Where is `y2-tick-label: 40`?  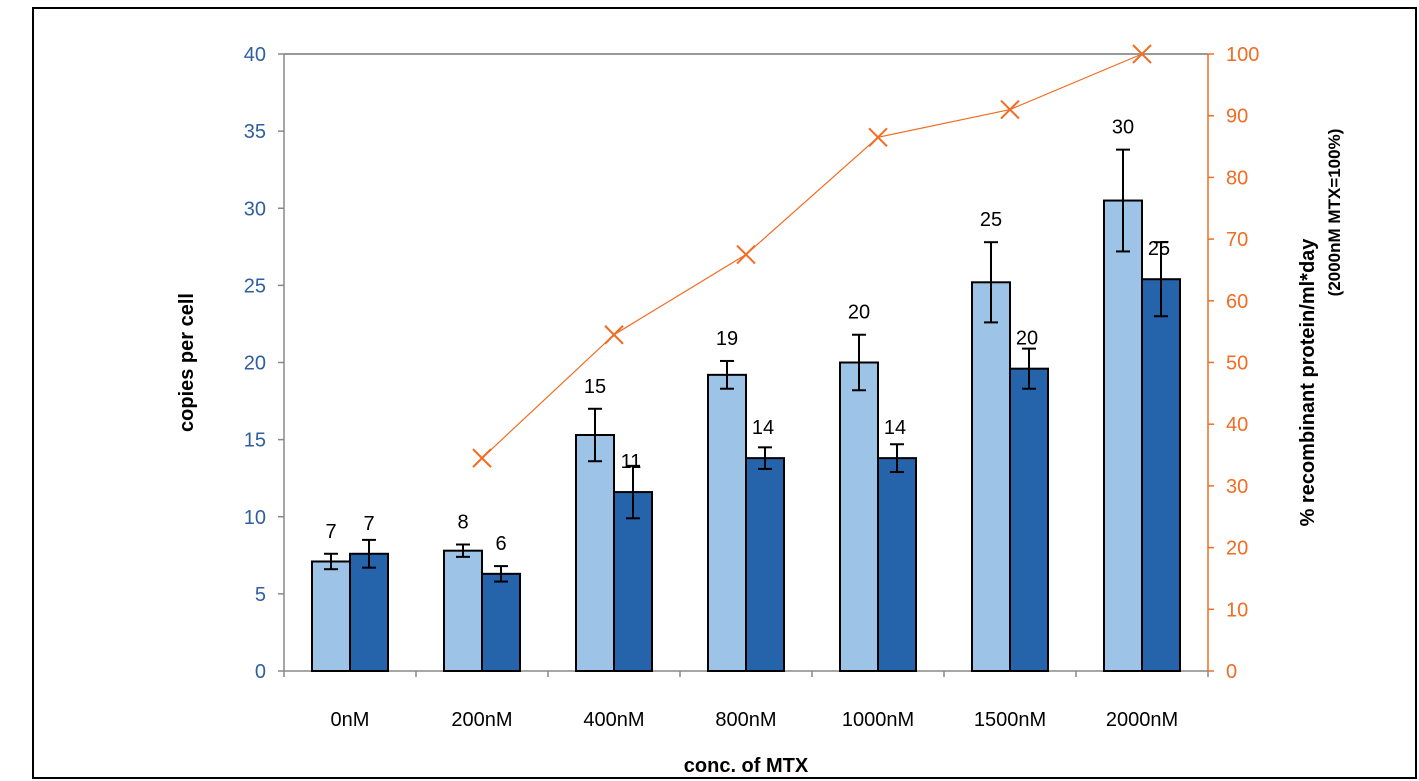
y2-tick-label: 40 is located at coordinates (1237, 425).